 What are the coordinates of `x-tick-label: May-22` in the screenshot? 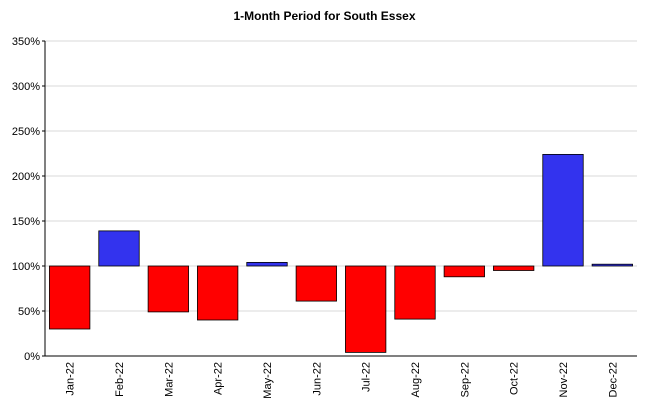 It's located at (268, 380).